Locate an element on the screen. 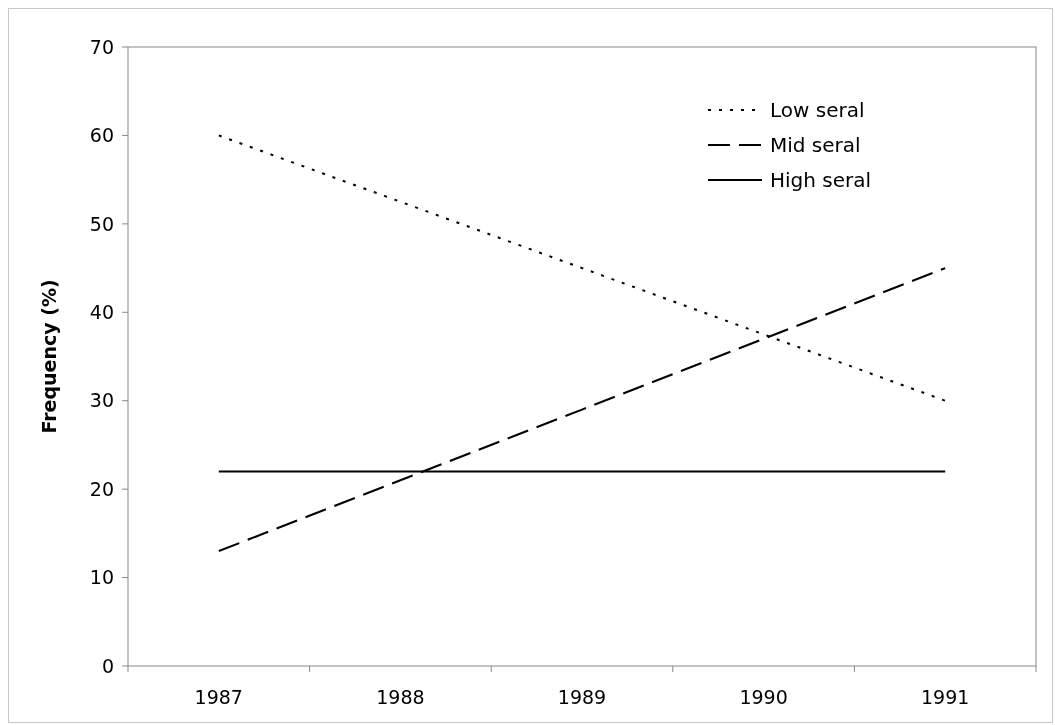 The image size is (1055, 725). y-tick-label: 20 is located at coordinates (101, 488).